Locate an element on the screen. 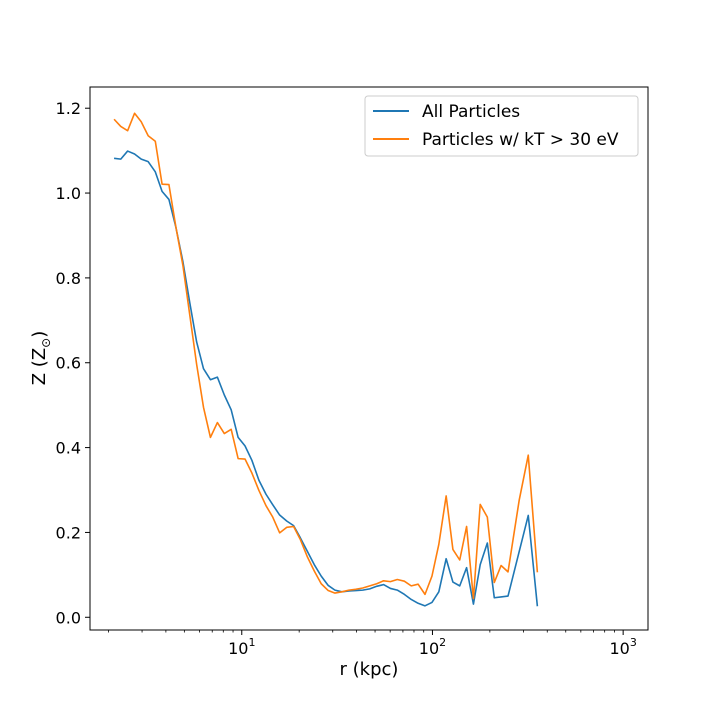 Image resolution: width=720 pixels, height=720 pixels. x-tick-label: 10² is located at coordinates (432, 647).